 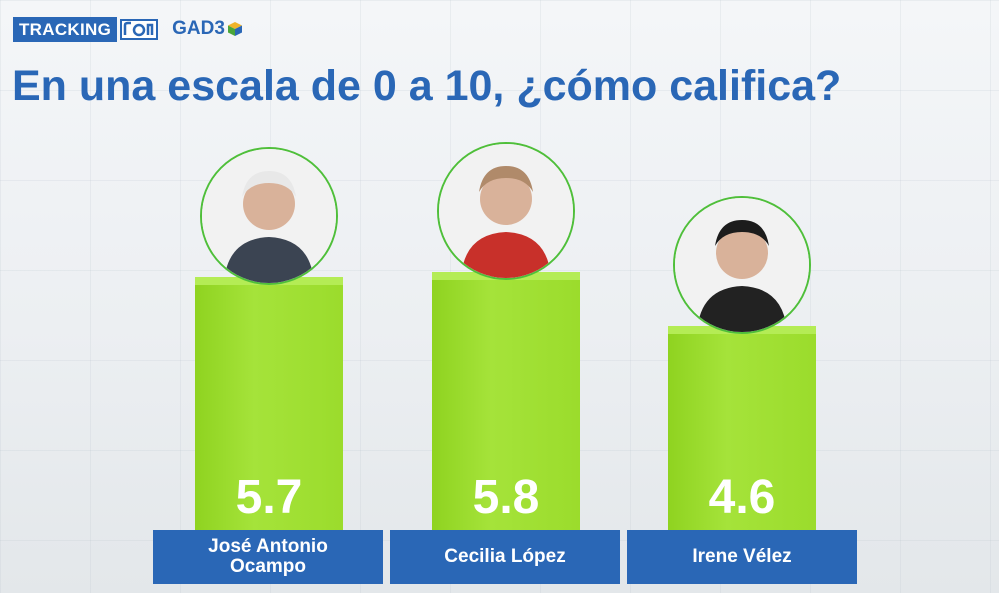 What do you see at coordinates (65, 29) in the screenshot?
I see `tracking-badge: TRACKING` at bounding box center [65, 29].